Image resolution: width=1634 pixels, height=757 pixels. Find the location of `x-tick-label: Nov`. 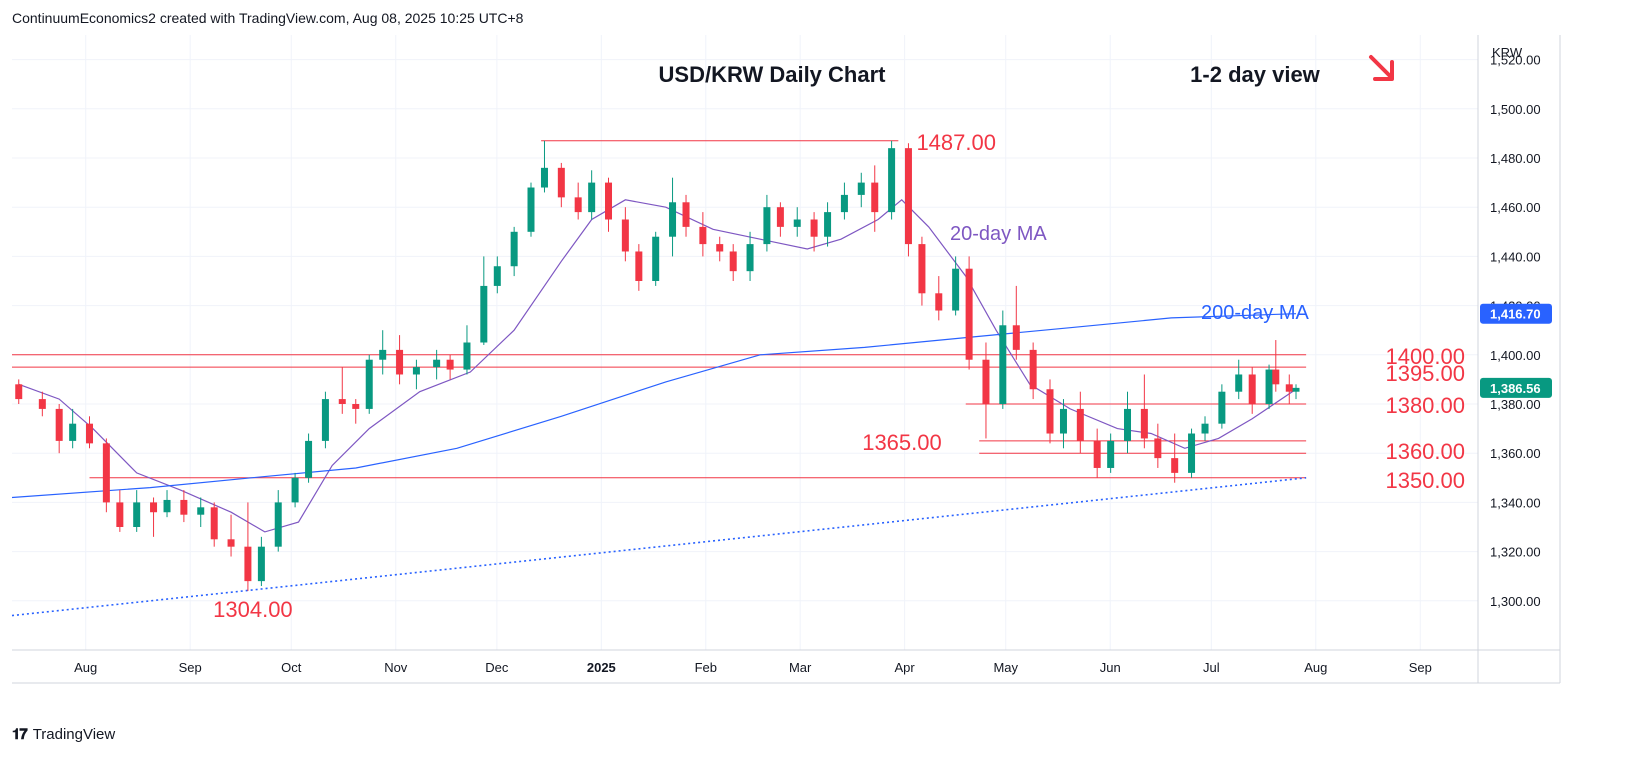

x-tick-label: Nov is located at coordinates (396, 667).